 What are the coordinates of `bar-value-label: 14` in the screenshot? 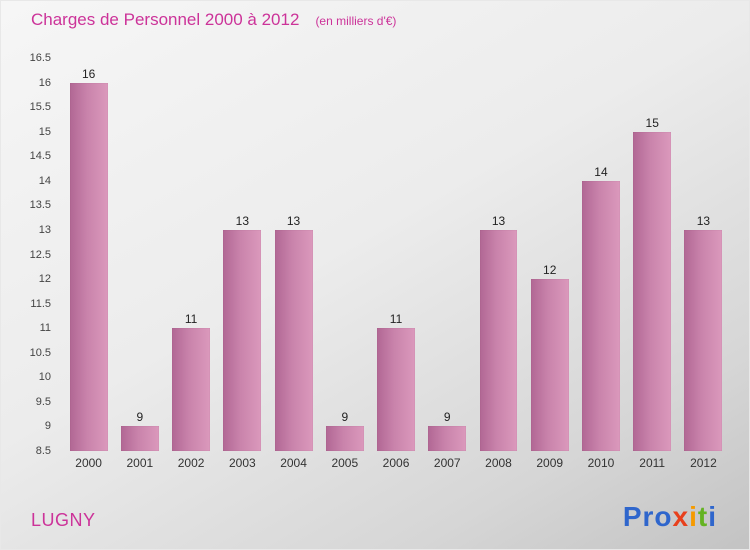 It's located at (601, 171).